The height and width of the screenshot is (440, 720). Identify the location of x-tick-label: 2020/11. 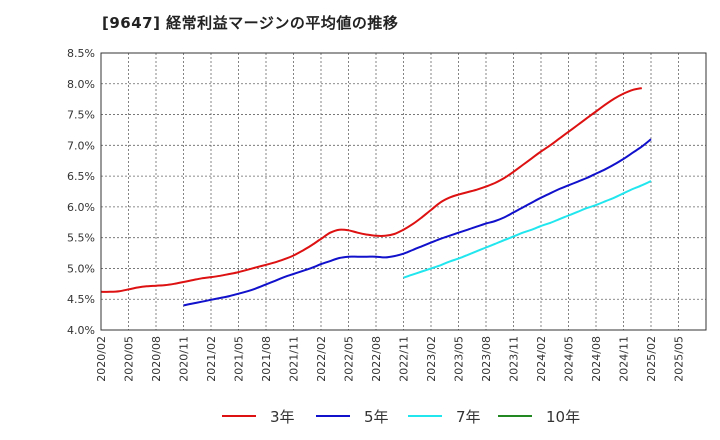
(184, 359).